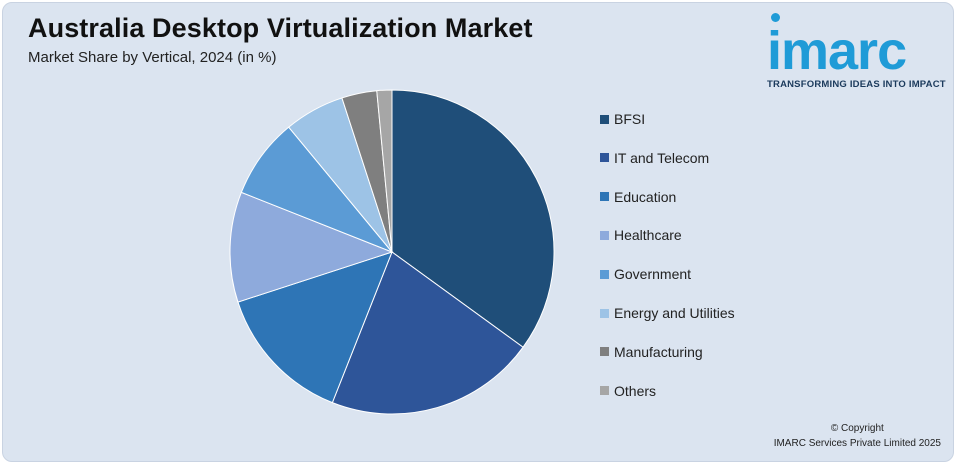 This screenshot has height=464, width=956. I want to click on chart-title: Australia Desktop Virtualization Market, so click(280, 28).